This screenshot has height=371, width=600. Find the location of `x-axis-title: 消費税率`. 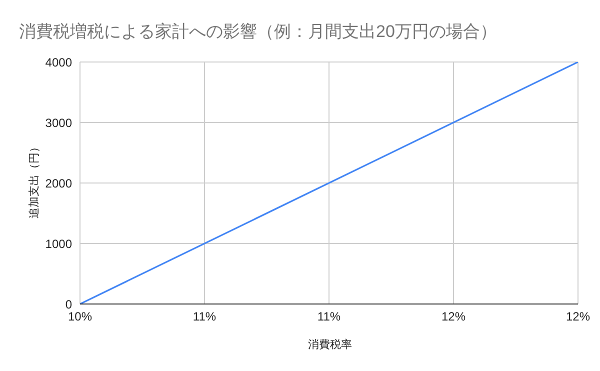

x-axis-title: 消費税率 is located at coordinates (330, 345).